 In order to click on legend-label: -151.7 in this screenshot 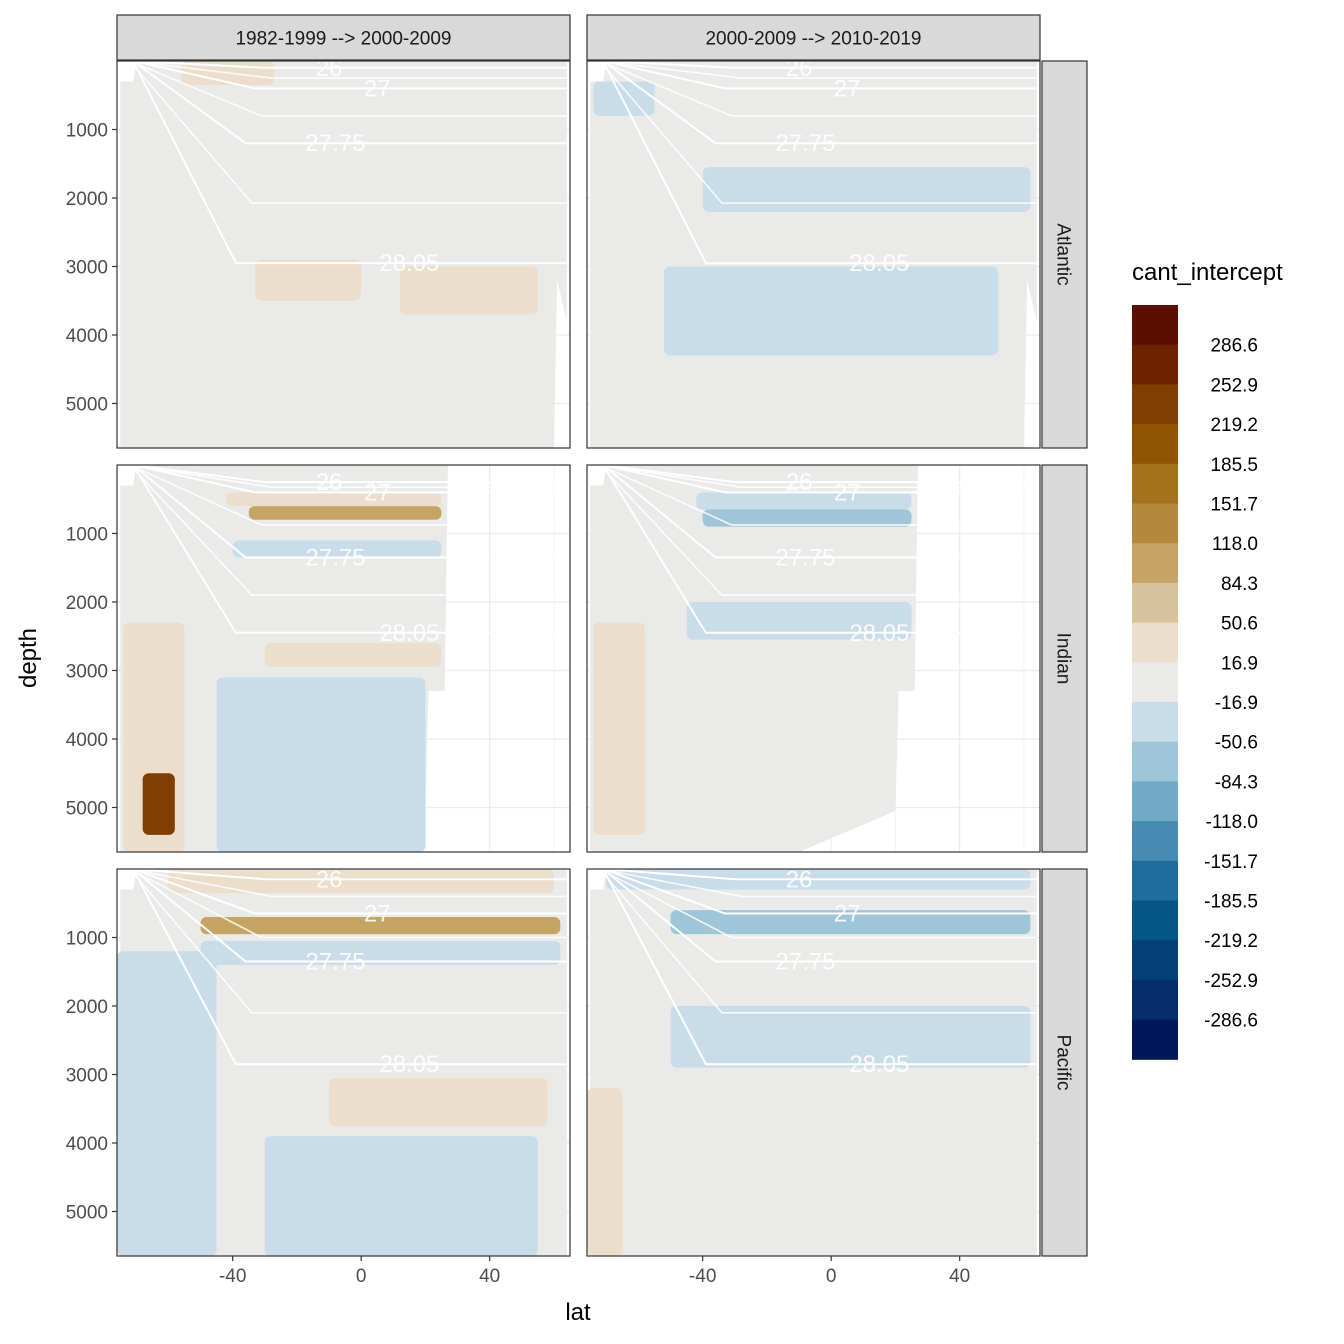, I will do `click(1231, 862)`.